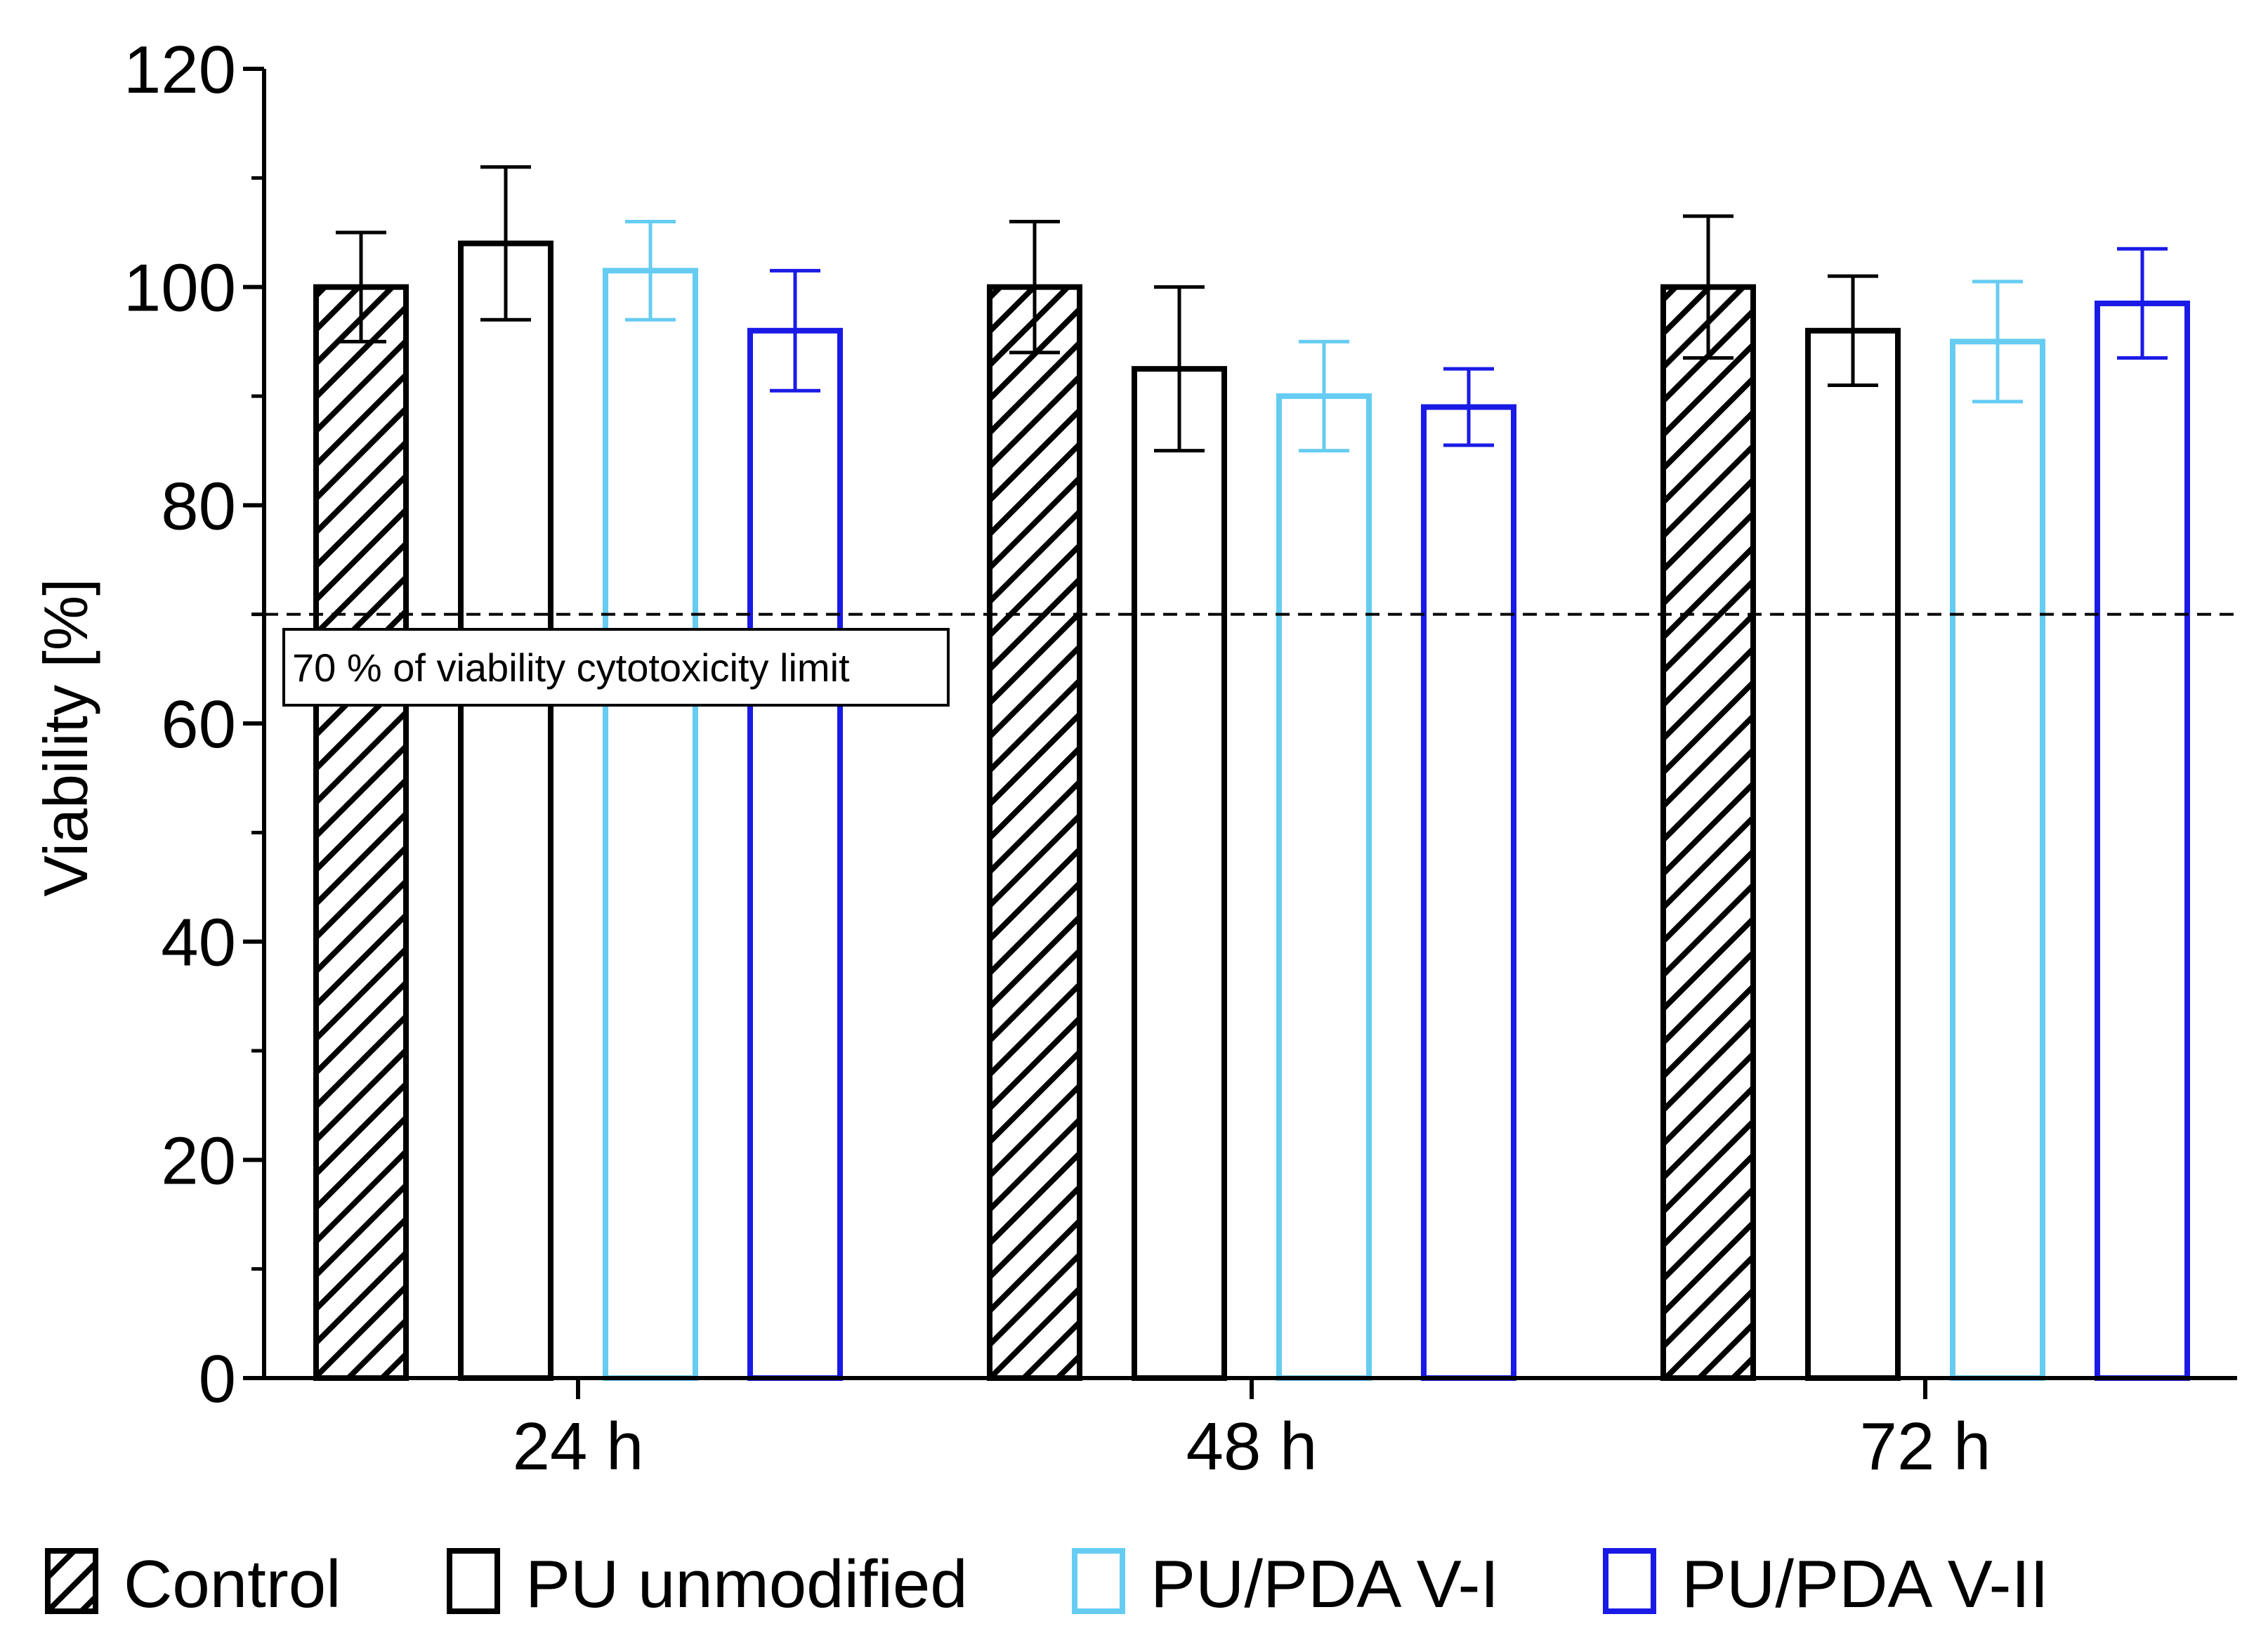 The width and height of the screenshot is (2261, 1652). I want to click on legend-item: PU/PDA V-I, so click(1285, 1584).